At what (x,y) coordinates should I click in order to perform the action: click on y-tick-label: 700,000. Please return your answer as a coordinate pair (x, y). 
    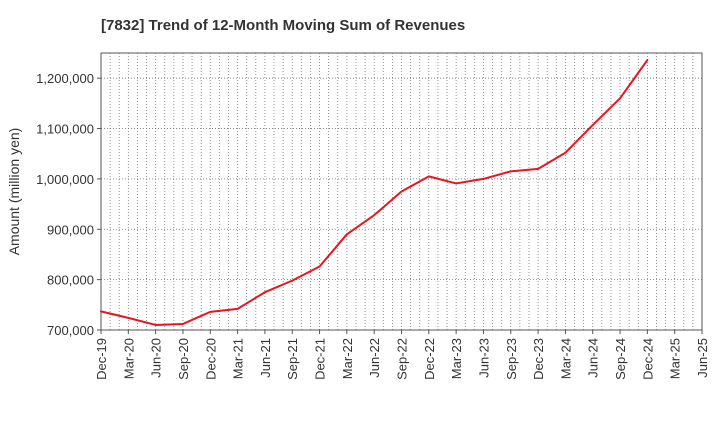
    Looking at the image, I should click on (70, 330).